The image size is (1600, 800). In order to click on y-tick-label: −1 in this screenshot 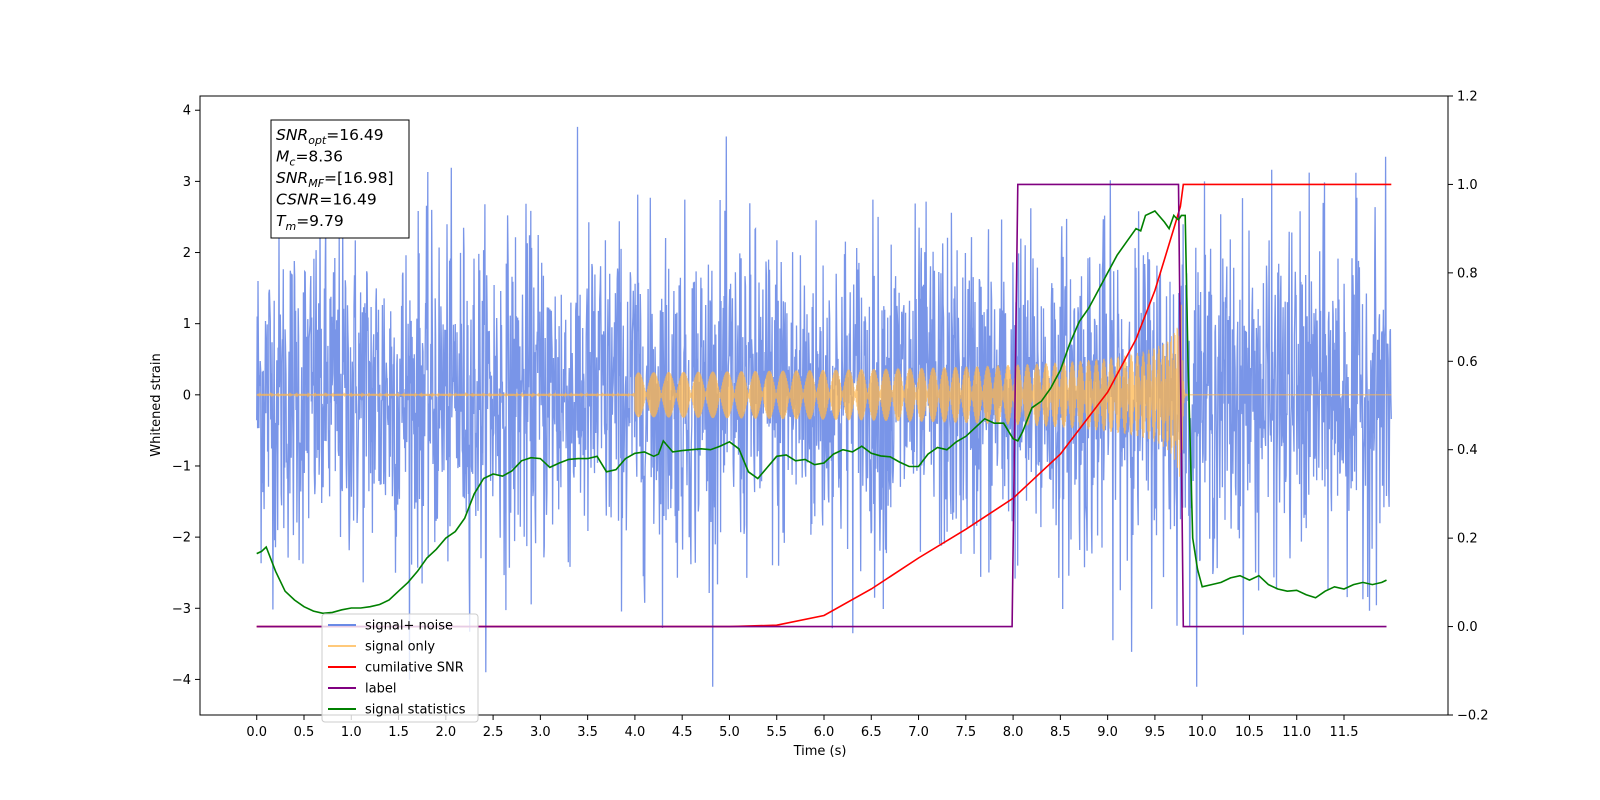, I will do `click(181, 466)`.